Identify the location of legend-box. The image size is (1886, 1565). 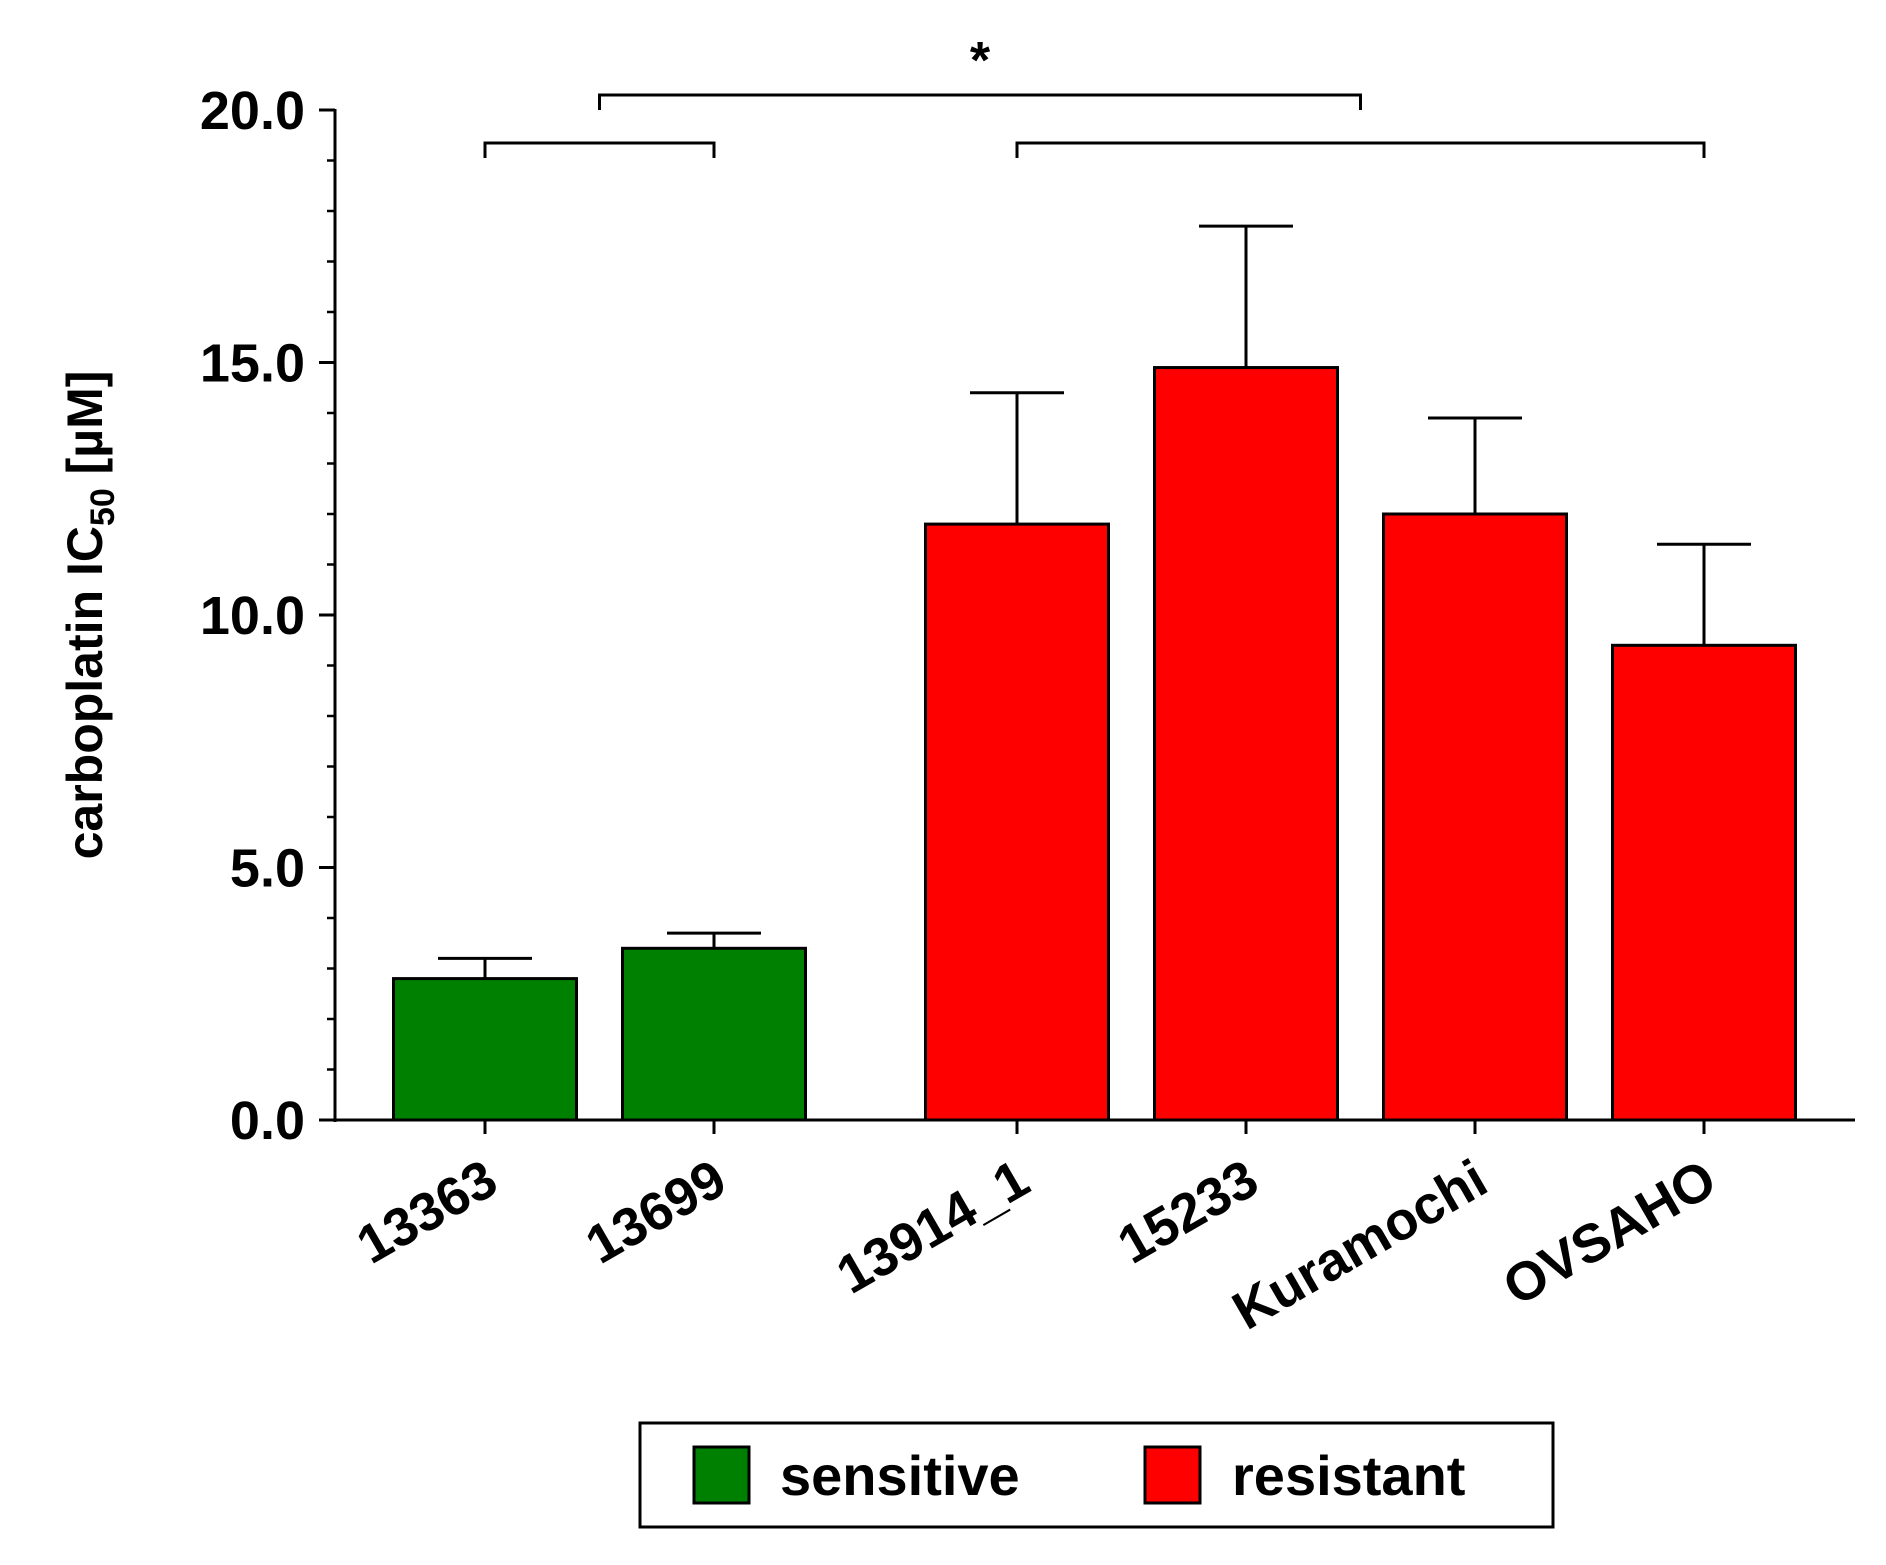
(1096, 1475).